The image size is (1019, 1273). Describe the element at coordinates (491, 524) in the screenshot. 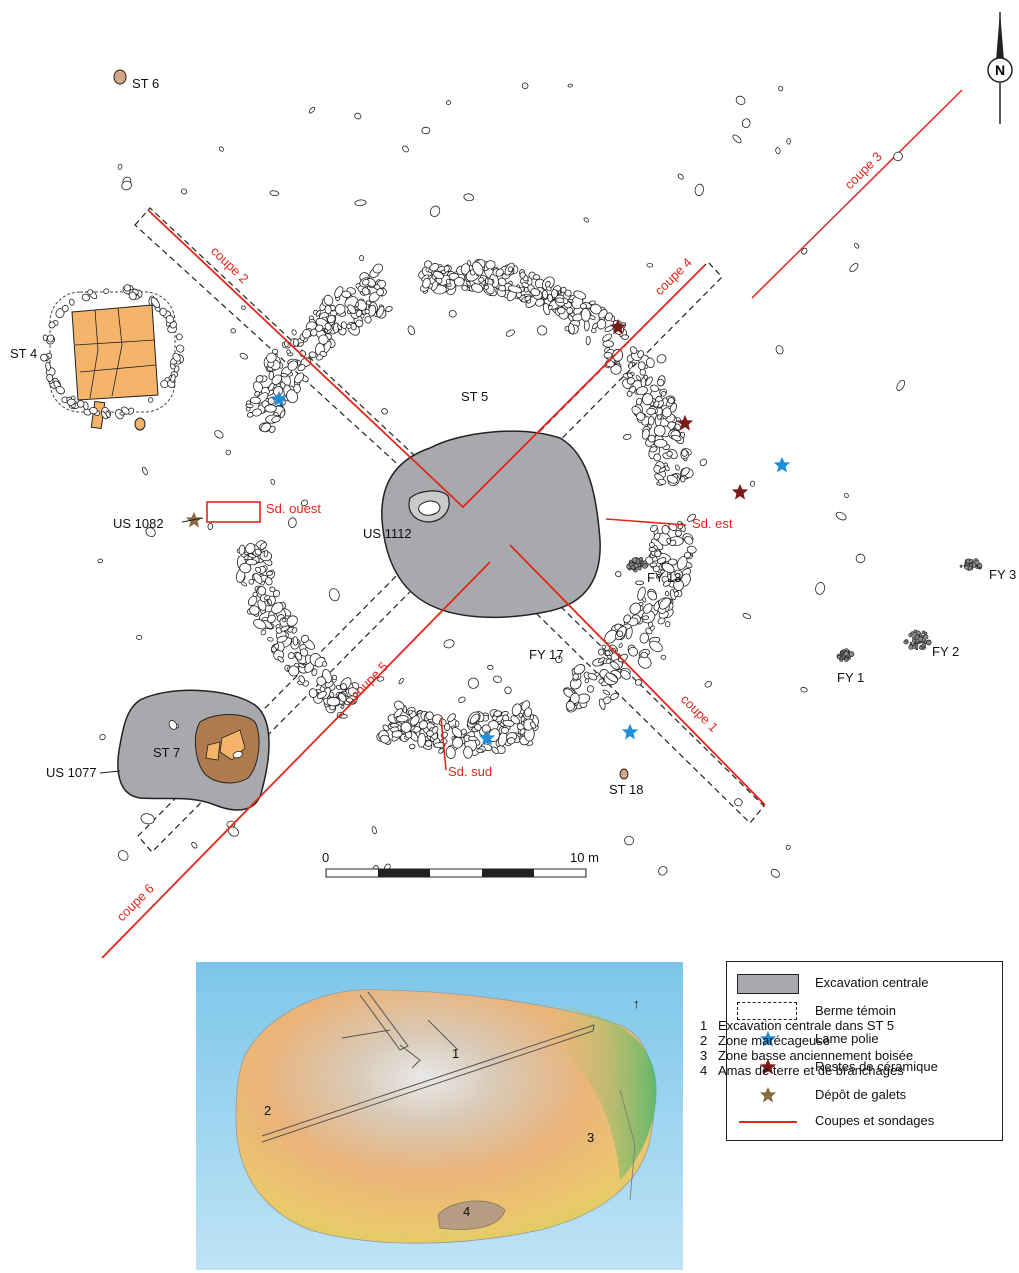

I see `central-excavation` at that location.